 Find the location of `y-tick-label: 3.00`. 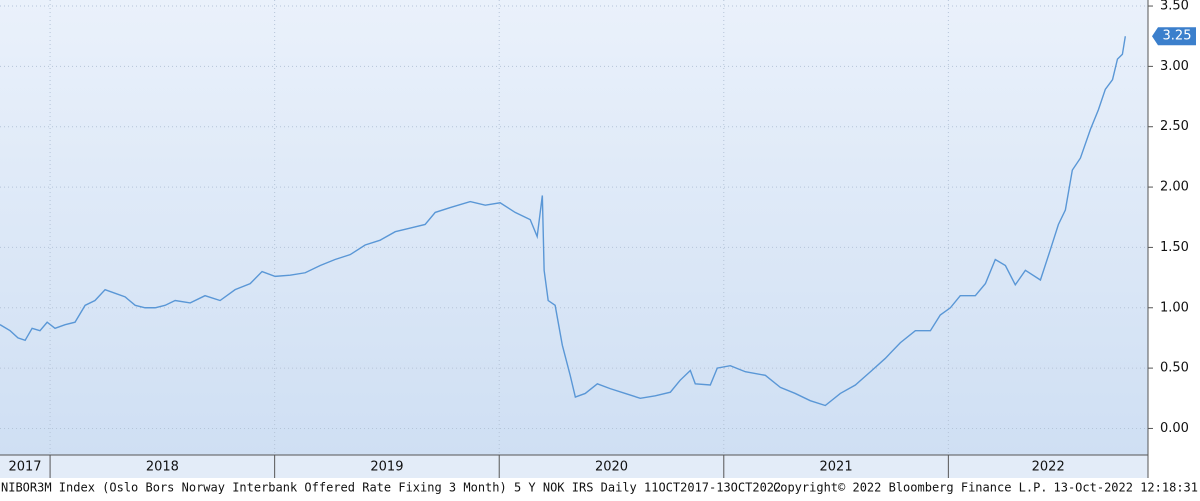

y-tick-label: 3.00 is located at coordinates (1174, 66).